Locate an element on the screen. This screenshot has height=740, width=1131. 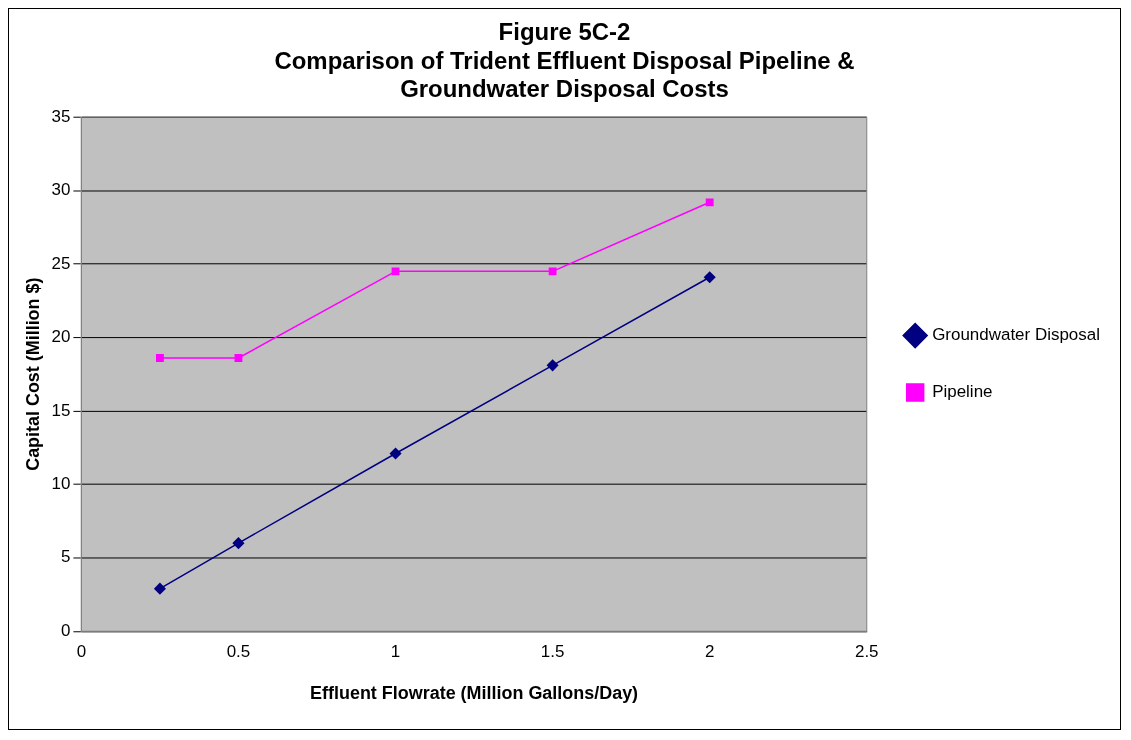
y-axis-title: Capital Cost (Million $) is located at coordinates (32, 374).